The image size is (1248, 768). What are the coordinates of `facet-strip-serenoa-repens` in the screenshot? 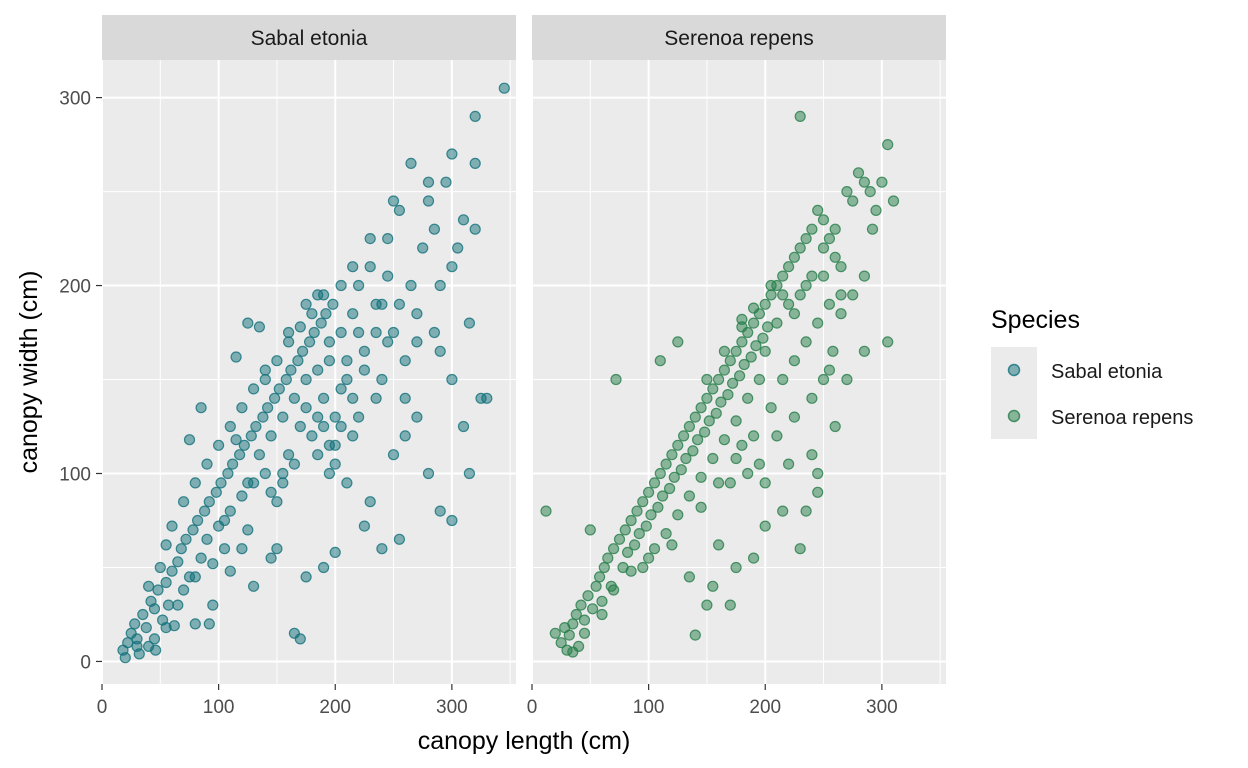 It's located at (739, 37).